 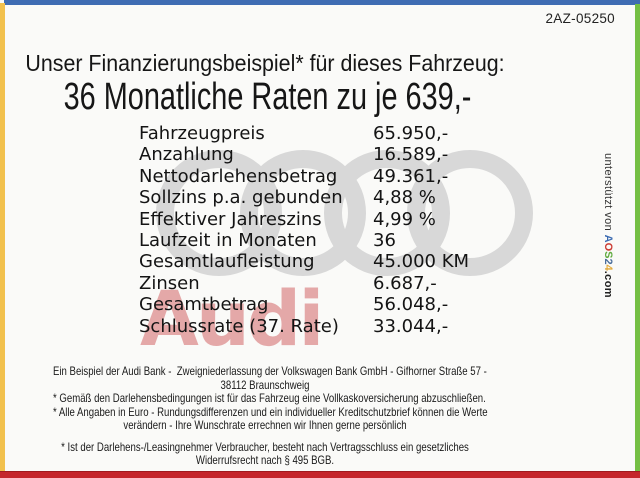 I want to click on row-value: 33.044,-, so click(x=411, y=326).